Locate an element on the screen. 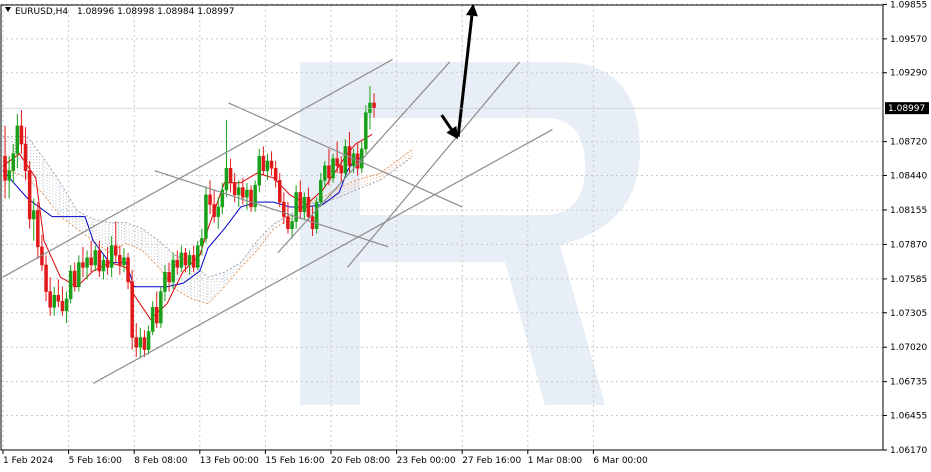  price-tick-label: 1.07020 is located at coordinates (908, 348).